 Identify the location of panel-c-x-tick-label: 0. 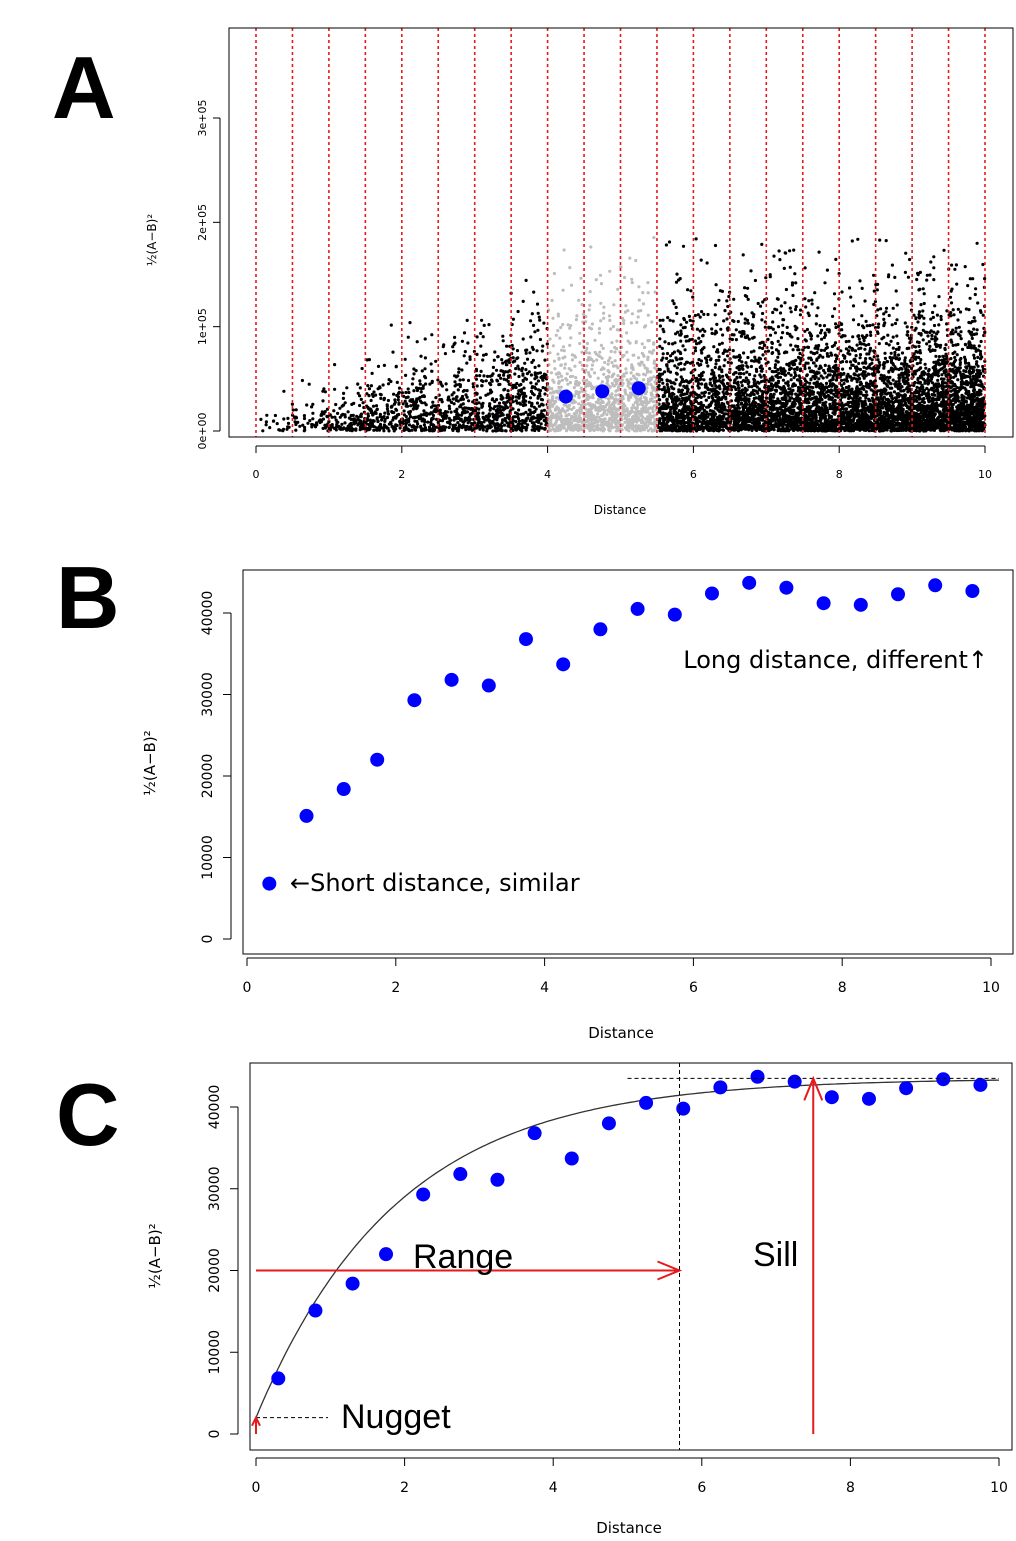
(256, 1488).